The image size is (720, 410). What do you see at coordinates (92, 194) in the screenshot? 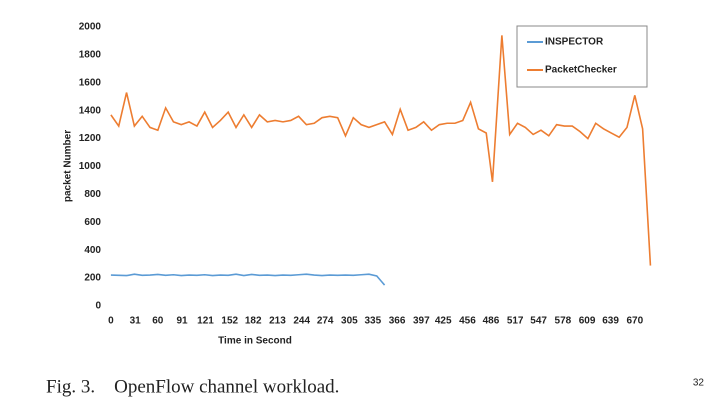
I see `y-tick-label: 800` at bounding box center [92, 194].